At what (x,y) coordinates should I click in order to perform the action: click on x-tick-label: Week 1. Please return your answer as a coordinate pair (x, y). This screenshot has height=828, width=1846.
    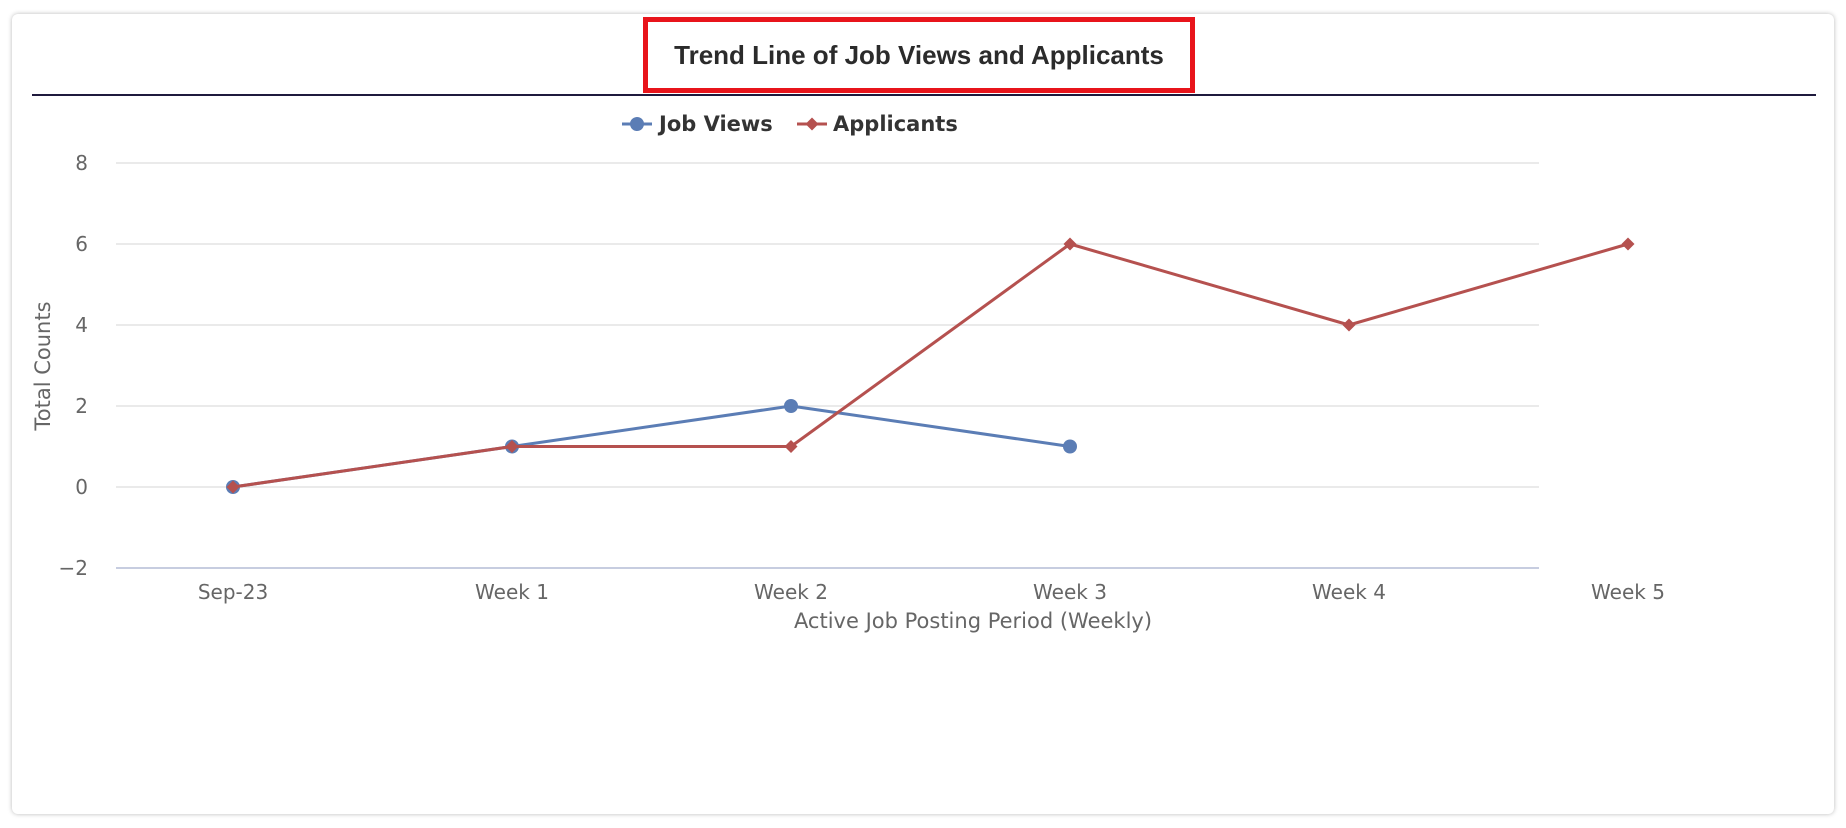
    Looking at the image, I should click on (512, 592).